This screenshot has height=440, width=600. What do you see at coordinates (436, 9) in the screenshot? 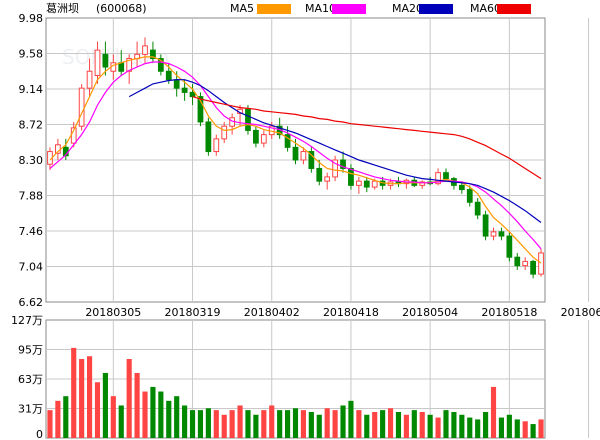
I see `legend-swatch-ma20` at bounding box center [436, 9].